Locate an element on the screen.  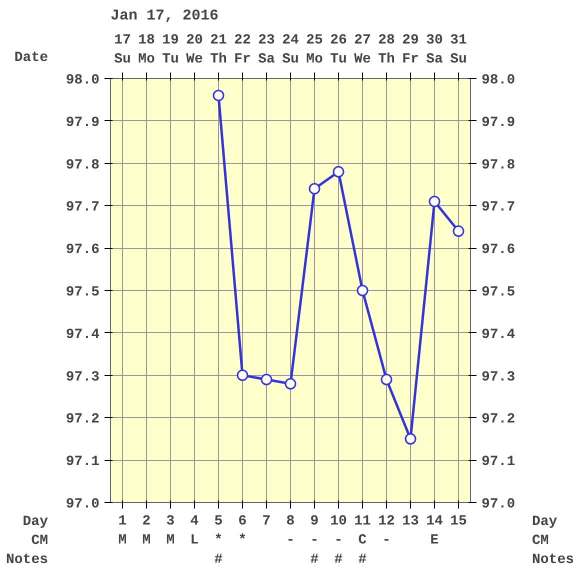
x-tick-label: 5 * # is located at coordinates (218, 541).